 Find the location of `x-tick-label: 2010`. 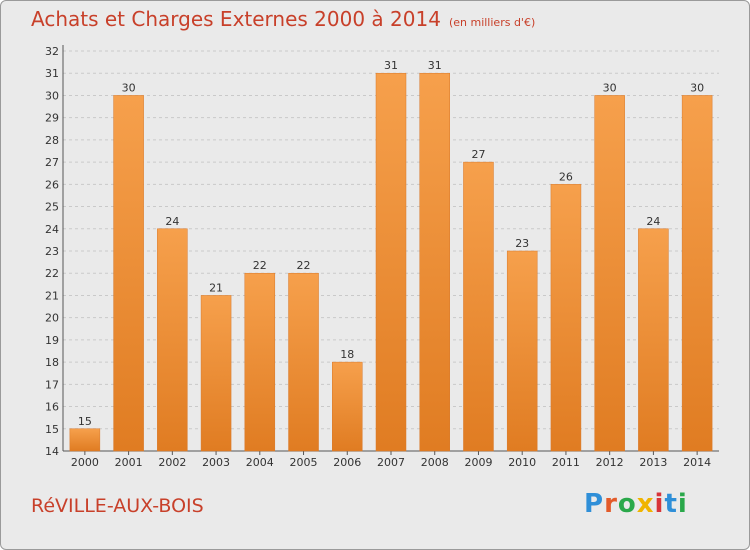

x-tick-label: 2010 is located at coordinates (522, 462).